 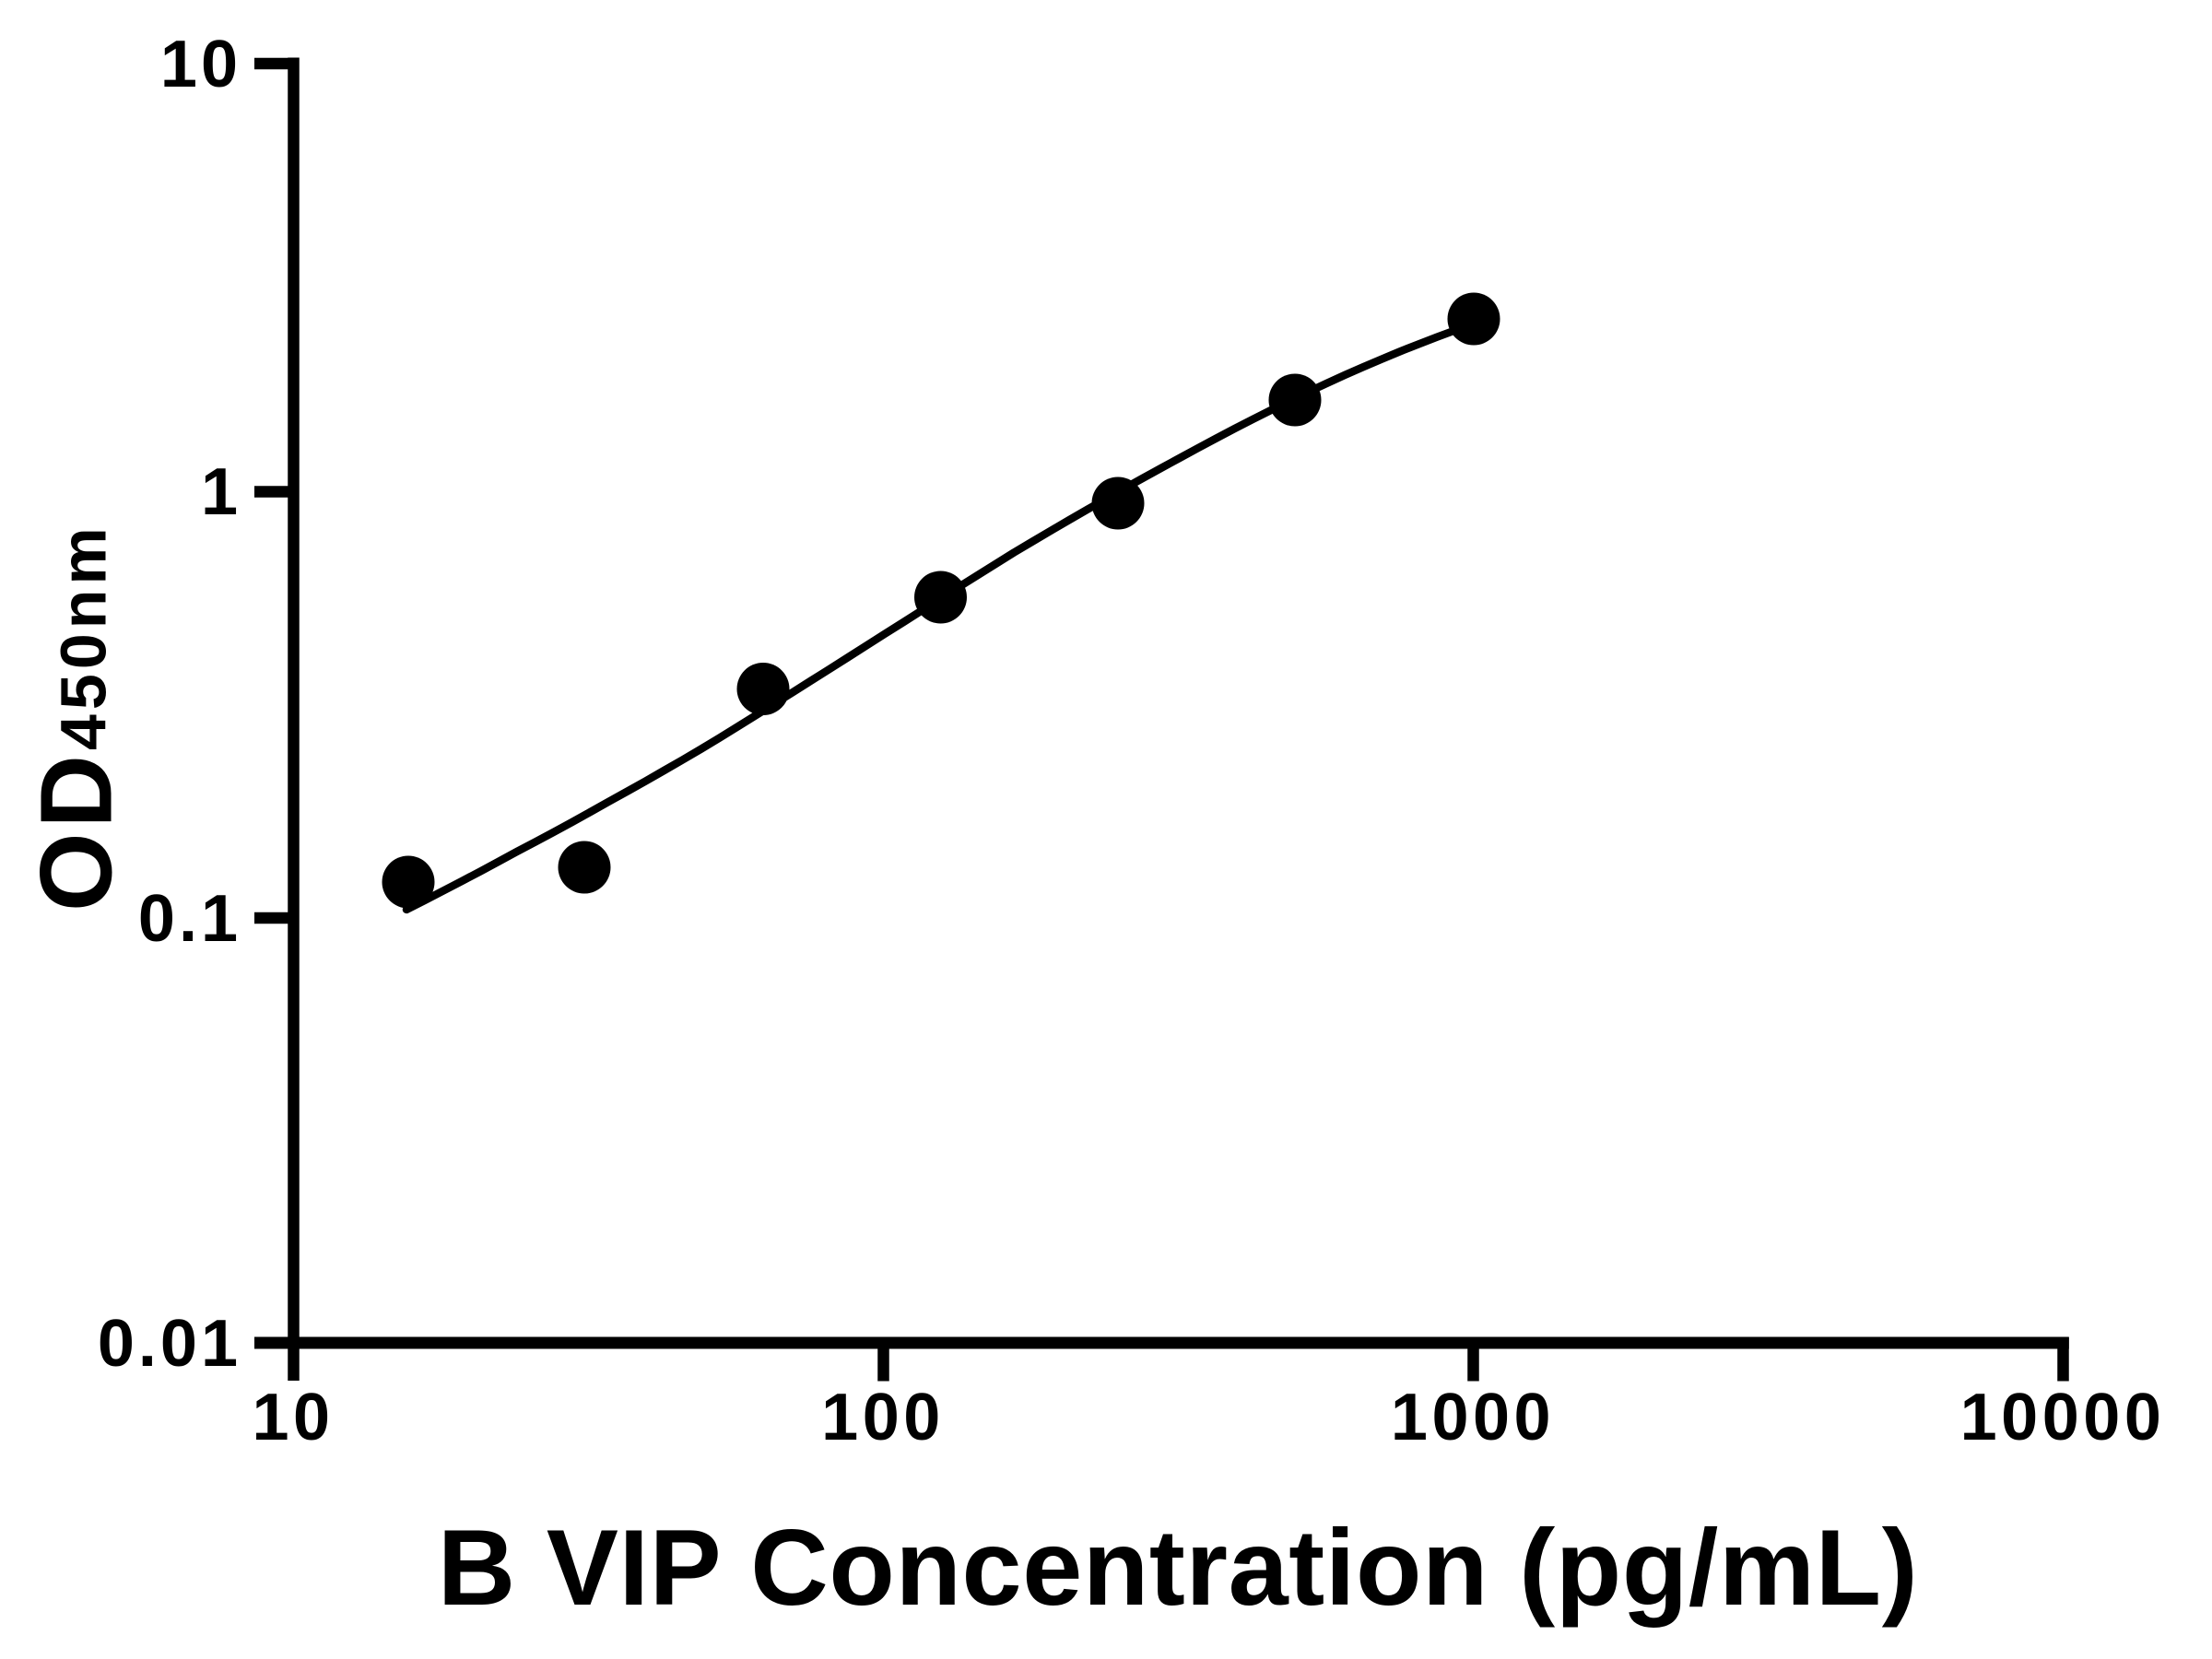 I want to click on svg-text: B VIP Concentration (pg/mL), so click(x=1178, y=1567).